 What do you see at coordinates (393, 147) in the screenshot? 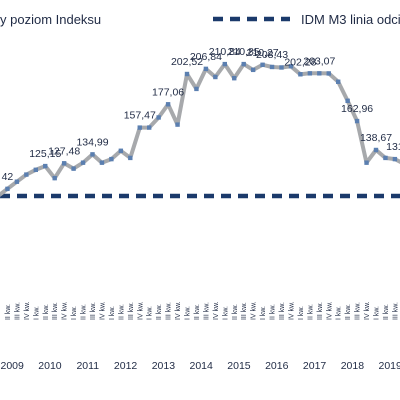
I see `data-label: 131` at bounding box center [393, 147].